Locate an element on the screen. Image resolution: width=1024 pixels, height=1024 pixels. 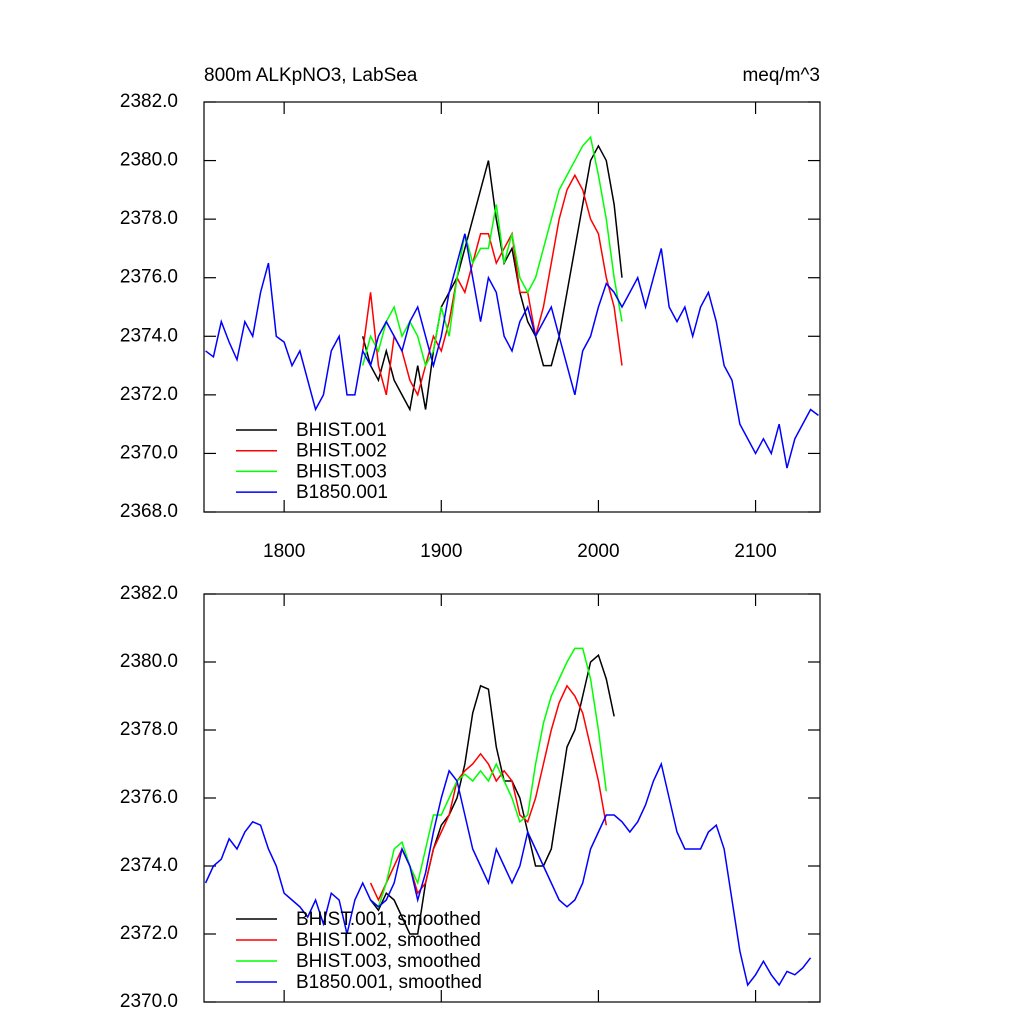
x-tick-label: 1900 is located at coordinates (441, 551).